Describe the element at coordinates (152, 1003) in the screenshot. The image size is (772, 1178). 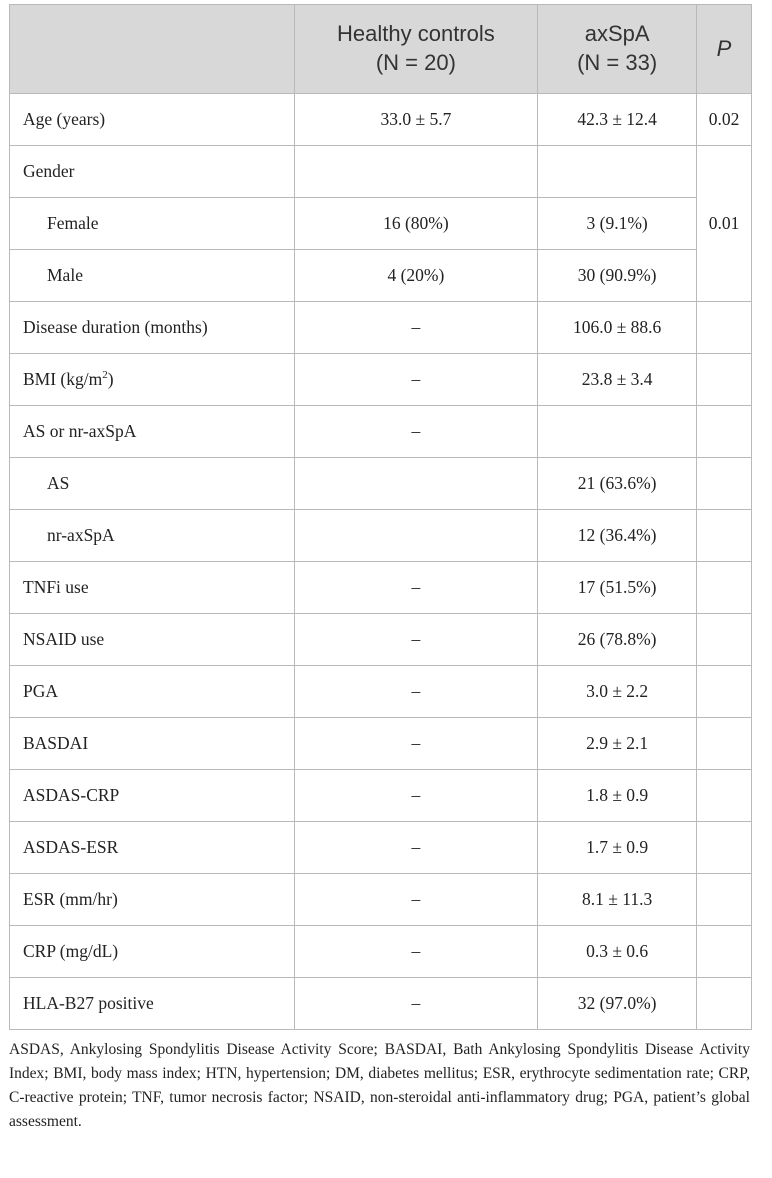
I see `row-label: HLA-B27 positive` at that location.